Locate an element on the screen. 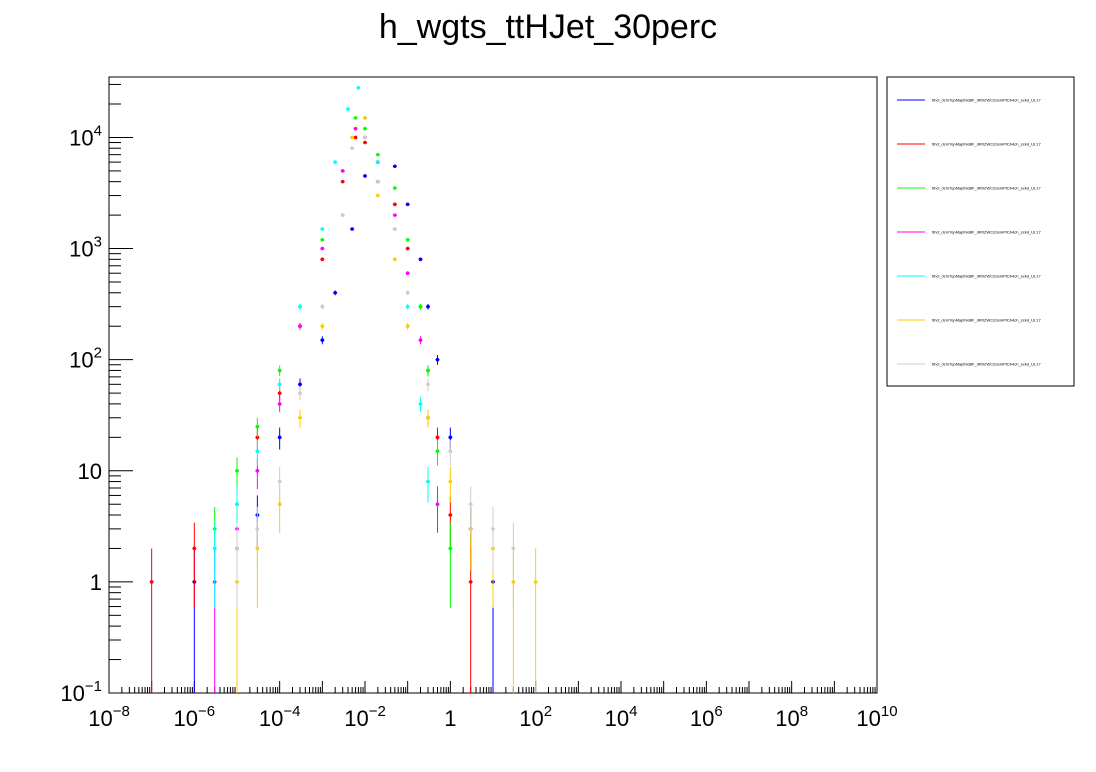 The width and height of the screenshot is (1096, 772). x-tick-label: 10⁸ is located at coordinates (791, 717).